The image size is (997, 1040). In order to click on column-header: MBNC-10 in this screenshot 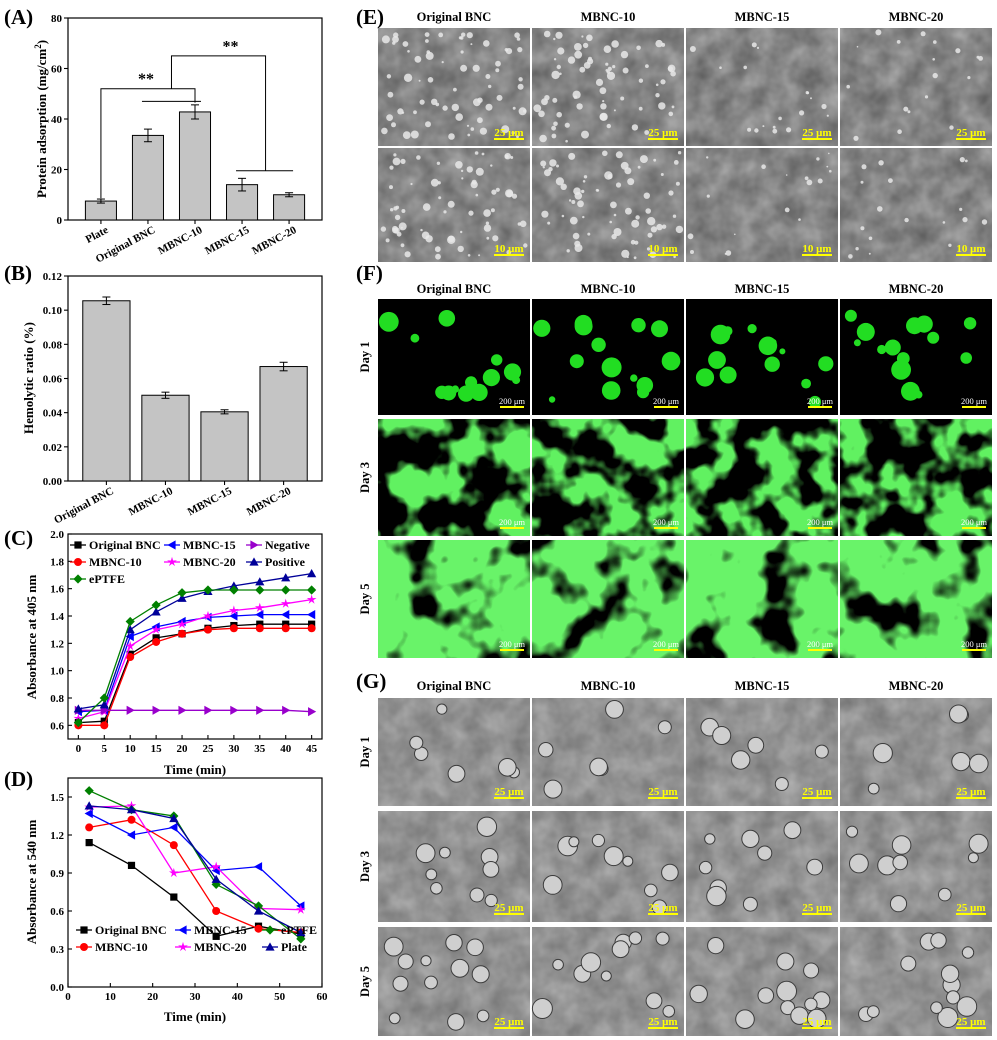, I will do `click(608, 686)`.